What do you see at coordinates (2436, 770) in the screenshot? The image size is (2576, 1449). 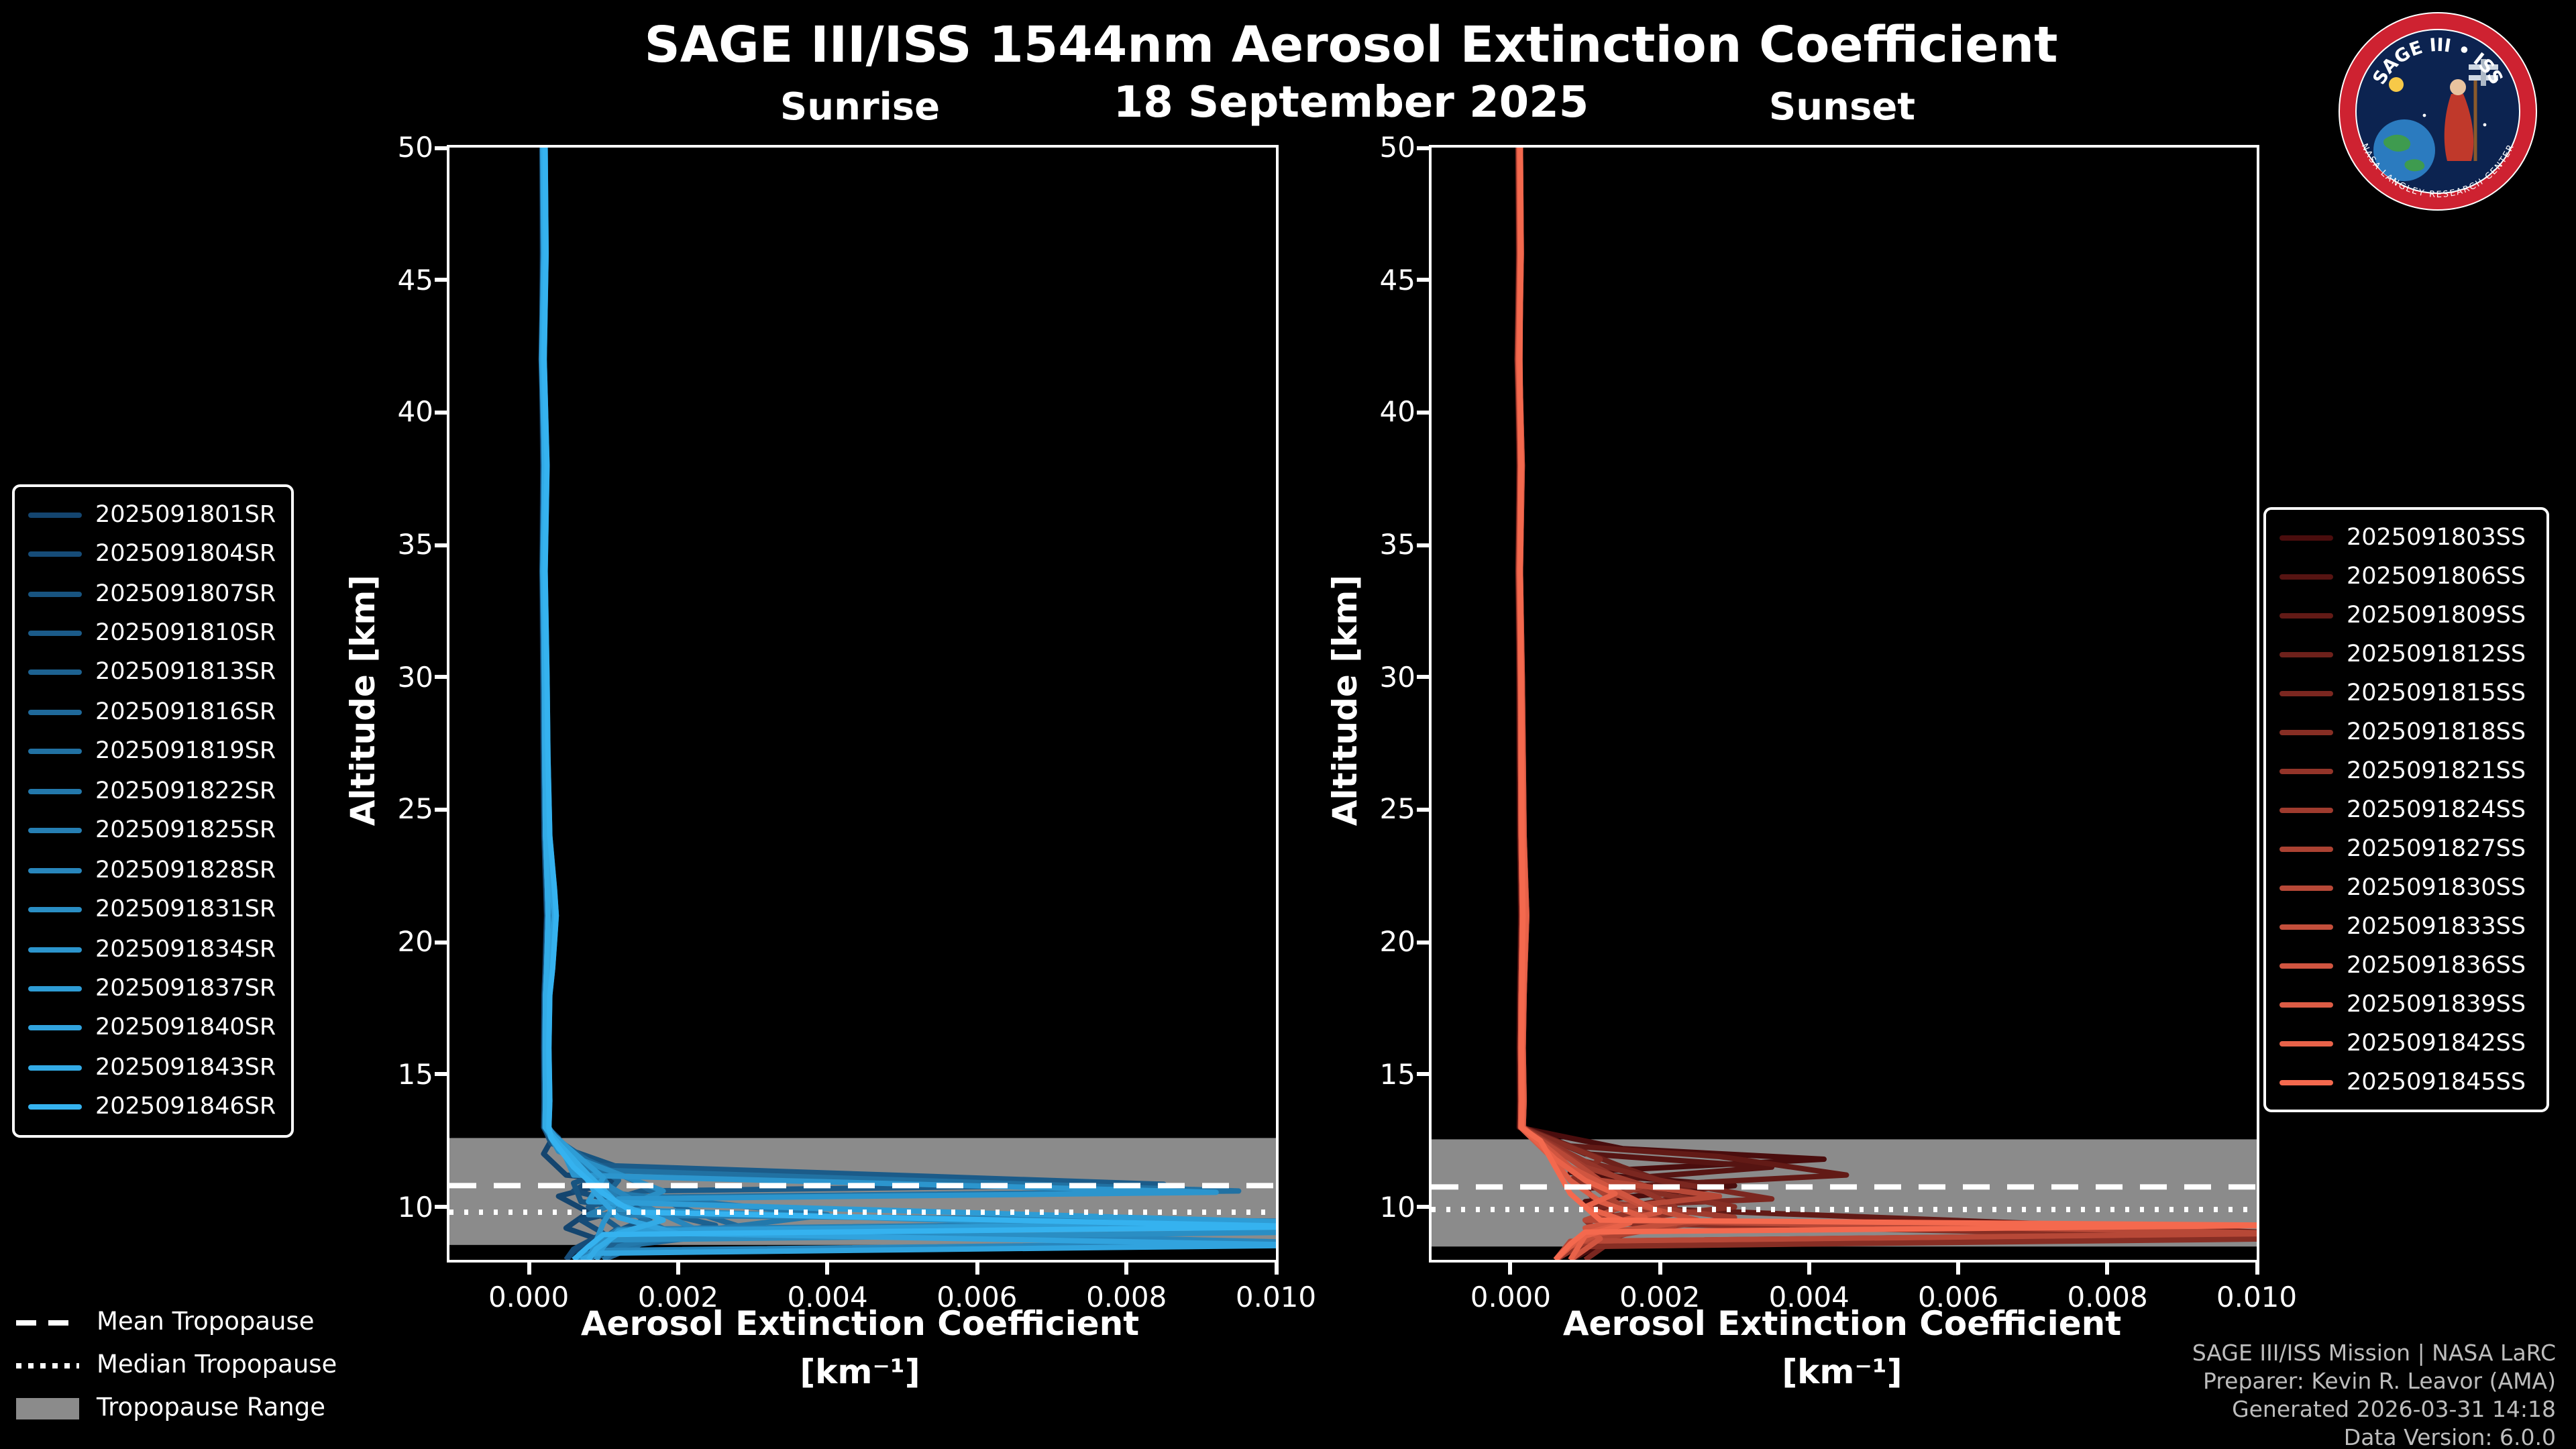 I see `legend-label: 2025091821SS` at bounding box center [2436, 770].